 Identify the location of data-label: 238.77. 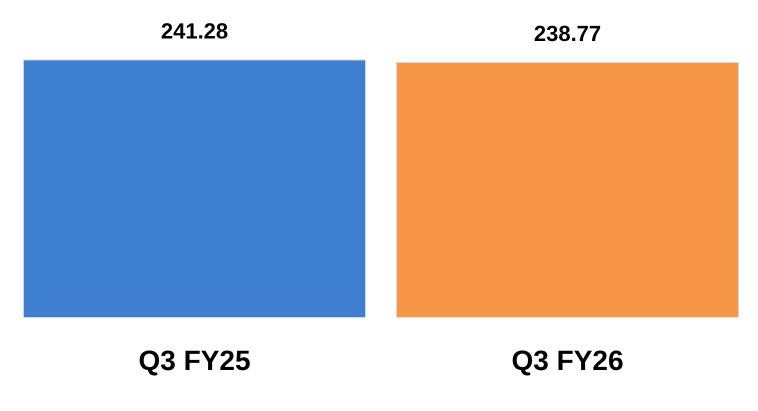
(568, 33).